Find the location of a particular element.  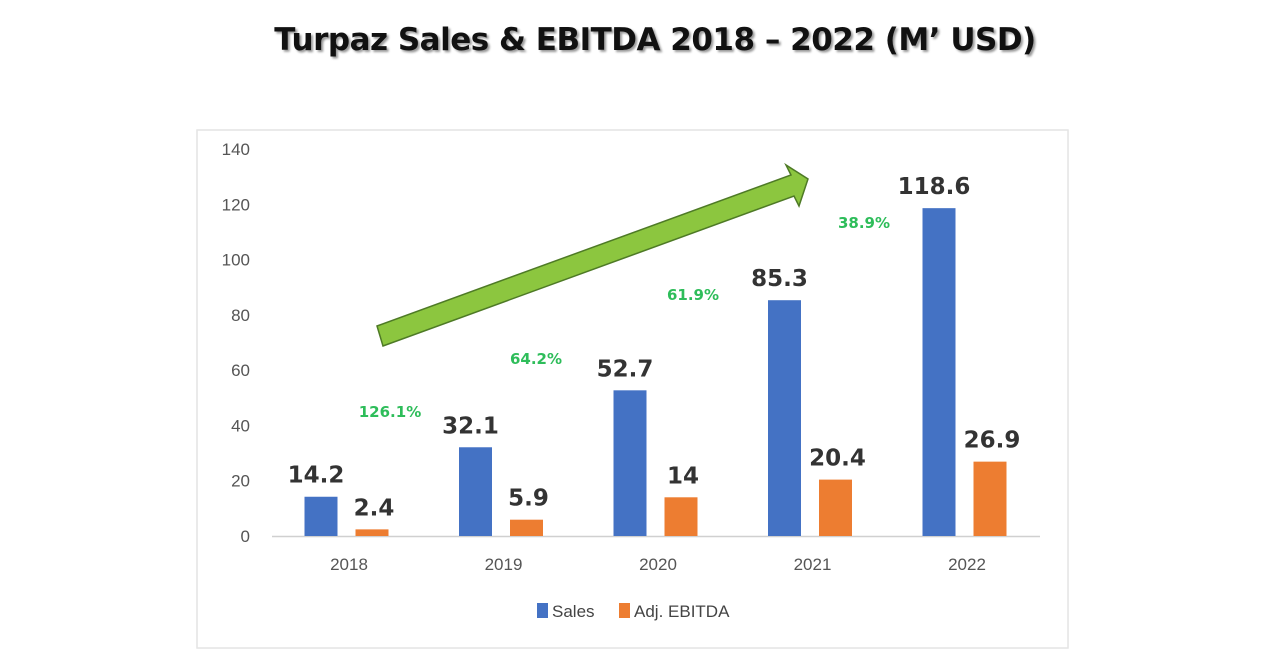

ebitda-data-label: 14 is located at coordinates (683, 476).